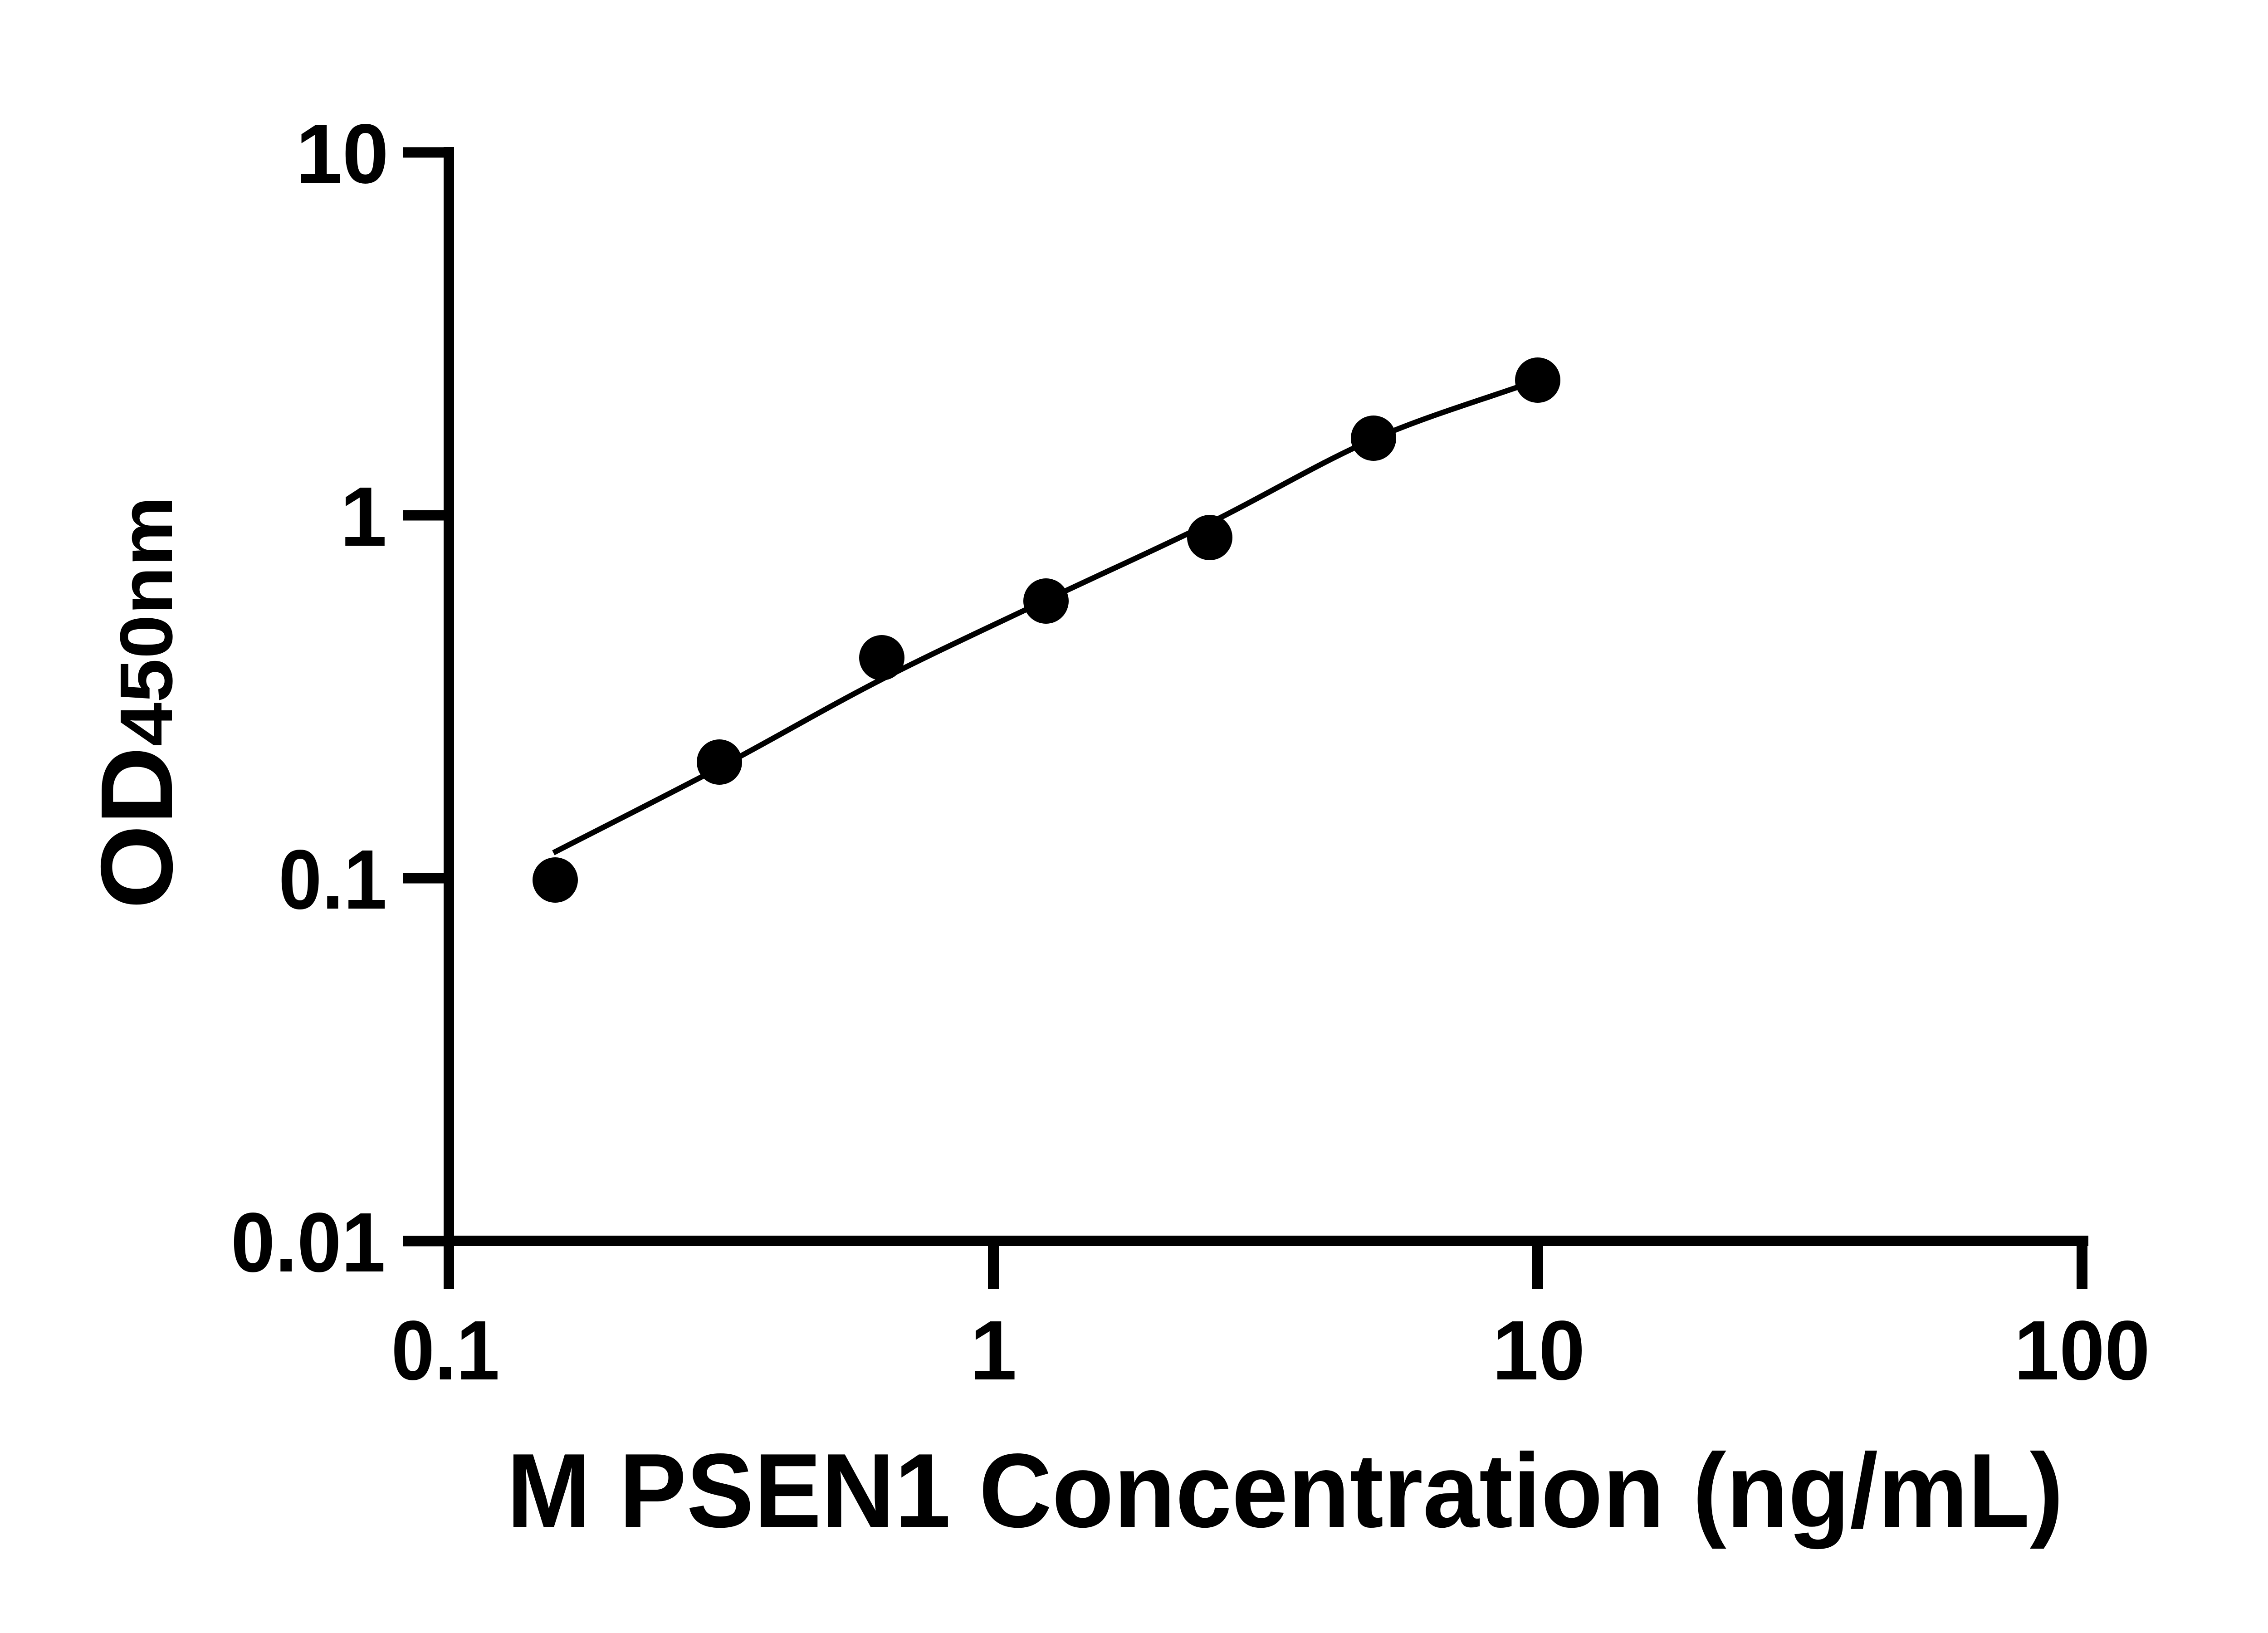 Image resolution: width=2268 pixels, height=1633 pixels. What do you see at coordinates (2082, 1351) in the screenshot?
I see `svg-text: 100` at bounding box center [2082, 1351].